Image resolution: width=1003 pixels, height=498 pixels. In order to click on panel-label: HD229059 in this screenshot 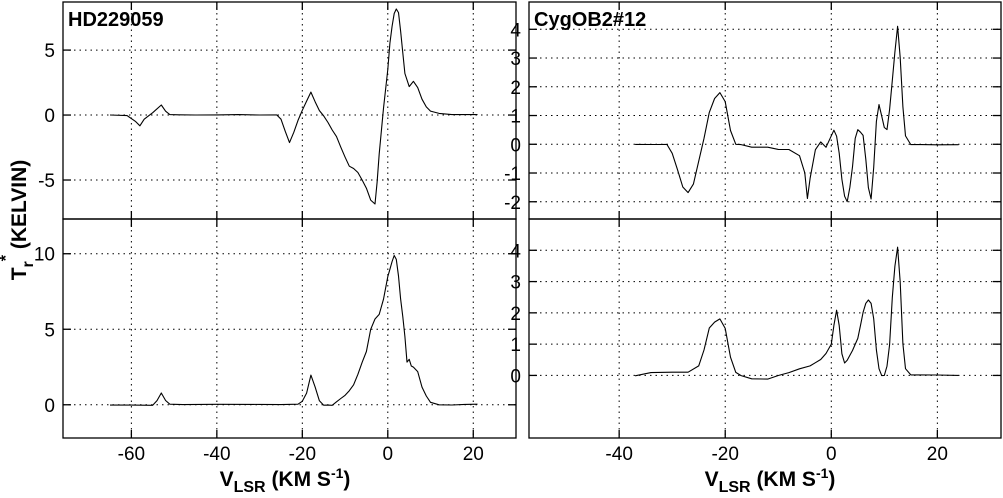, I will do `click(116, 20)`.